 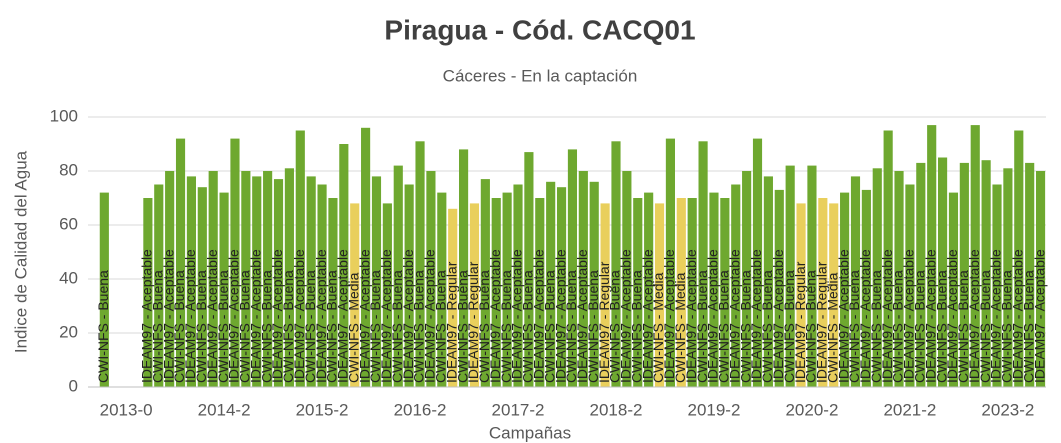 I want to click on x-tick-label: 2019-2, so click(x=713, y=409).